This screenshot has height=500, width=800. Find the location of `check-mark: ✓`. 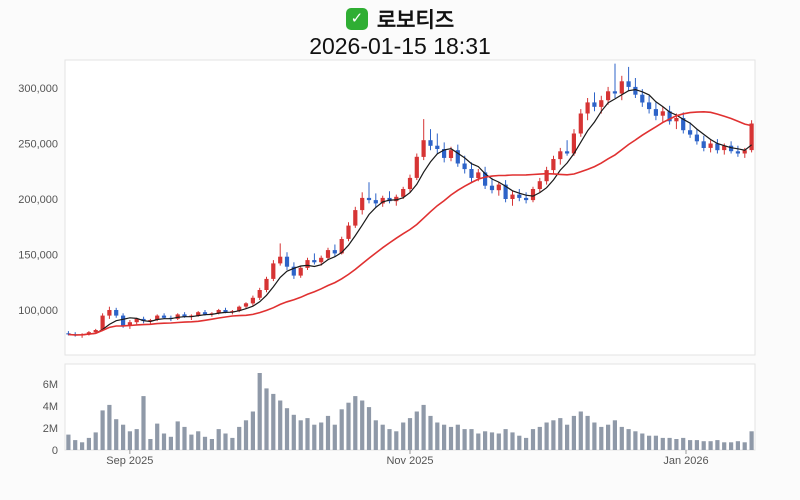

check-mark: ✓ is located at coordinates (357, 18).